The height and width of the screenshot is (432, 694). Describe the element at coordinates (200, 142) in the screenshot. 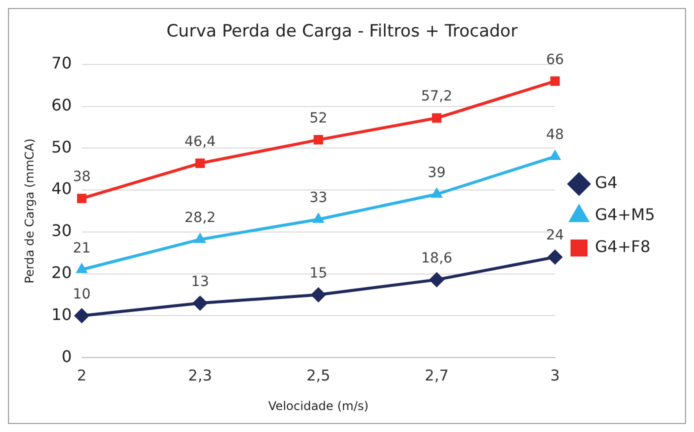

I see `data-label: 46,4` at that location.